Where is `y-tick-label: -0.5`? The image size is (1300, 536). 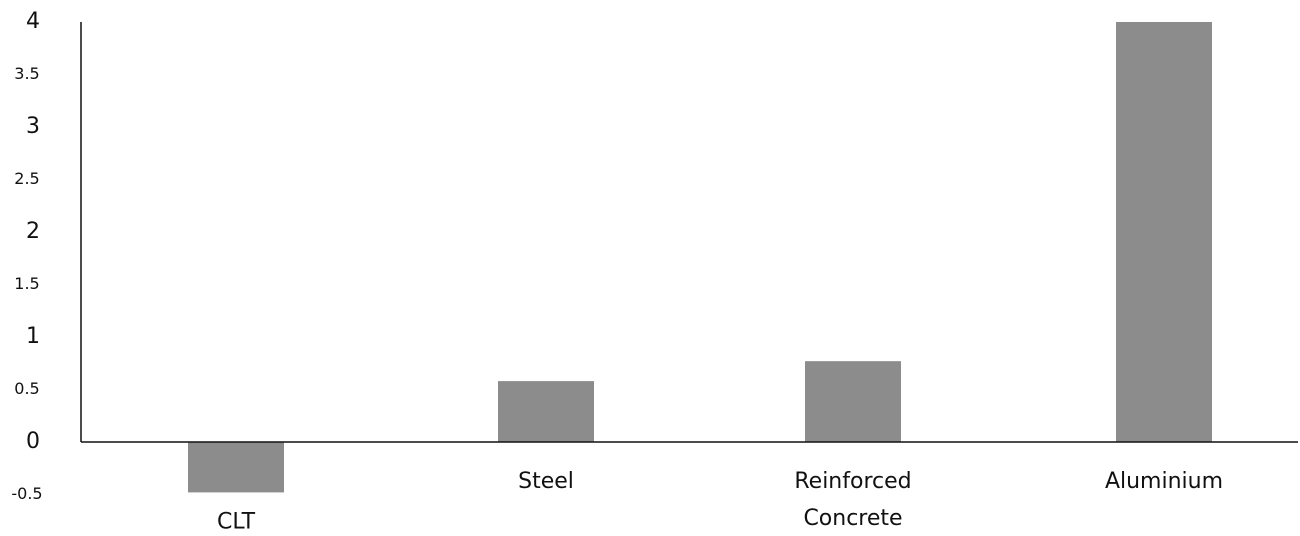 y-tick-label: -0.5 is located at coordinates (26, 493).